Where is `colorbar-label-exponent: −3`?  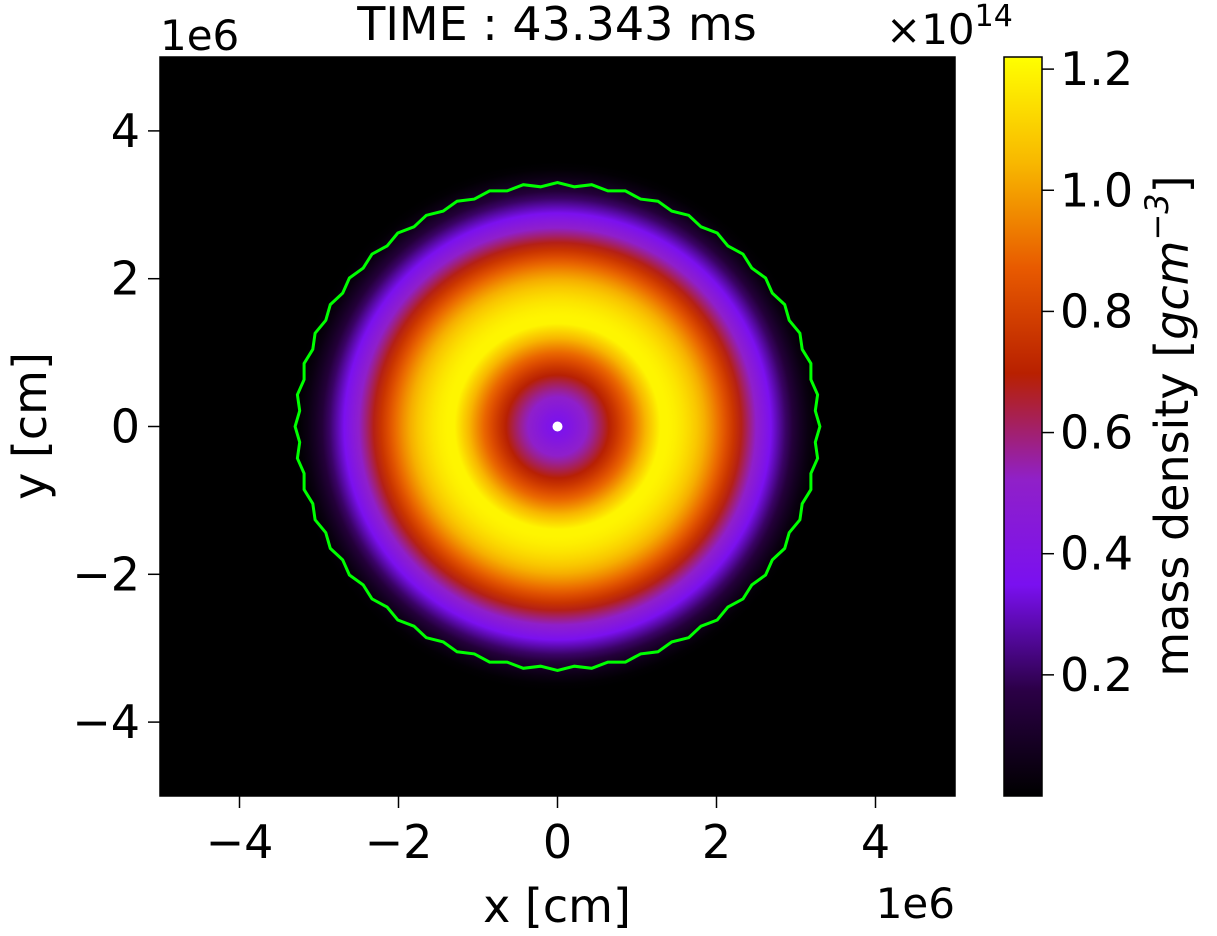
colorbar-label-exponent: −3 is located at coordinates (1157, 216).